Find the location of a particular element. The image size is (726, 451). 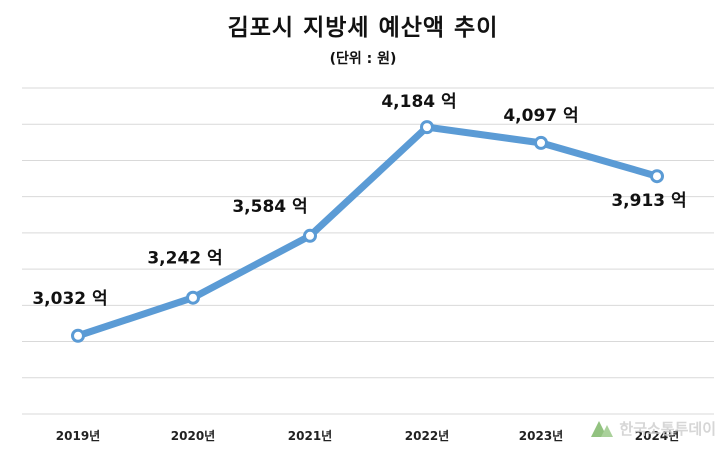

x-axis-ticks: 2019년 2020년 2021년 2022년 2023년 2024년 is located at coordinates (367, 436).